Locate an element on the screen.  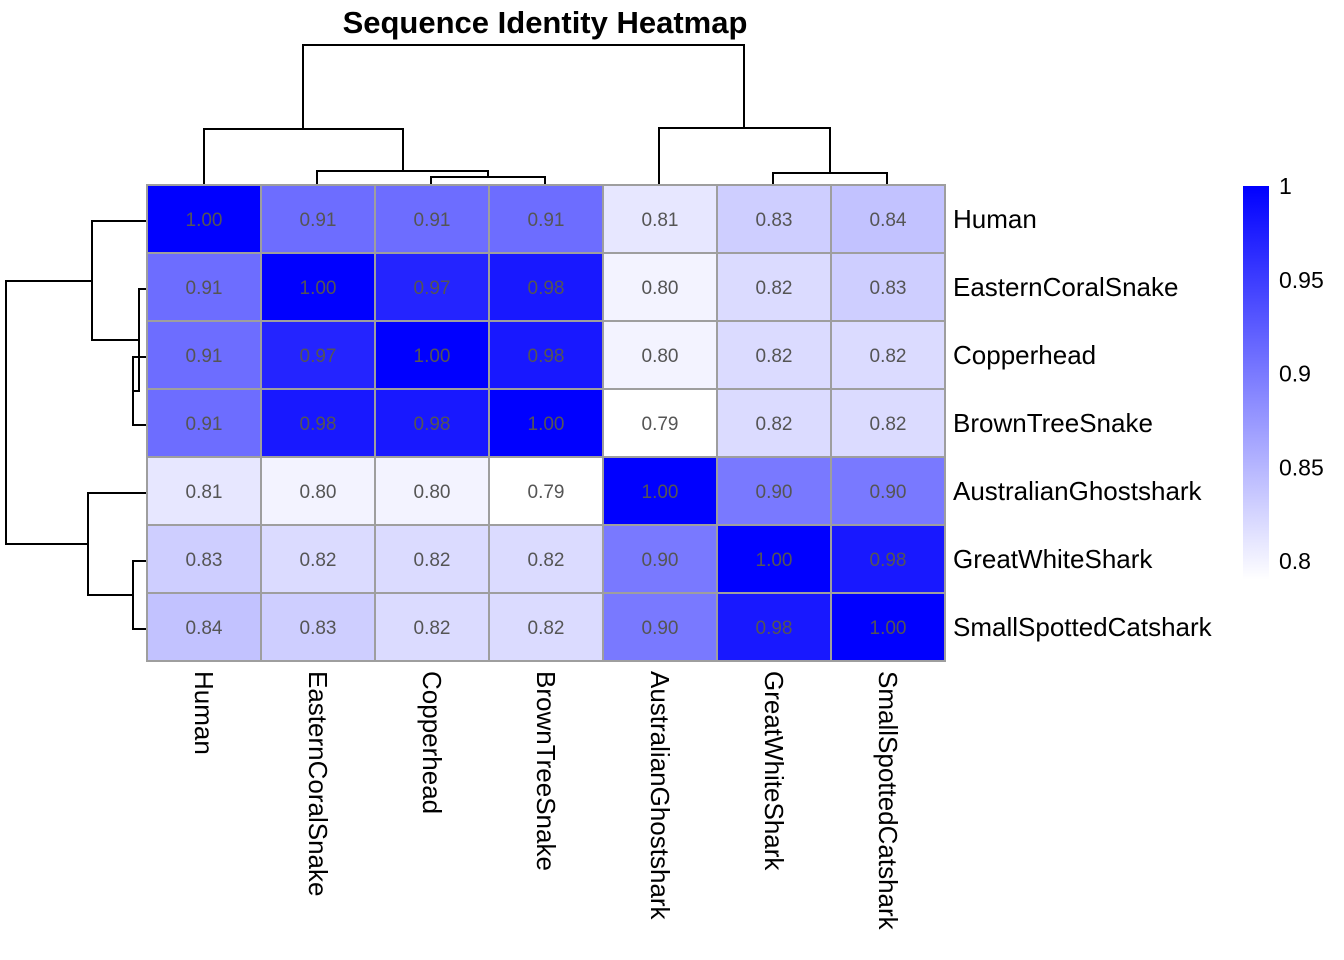
chart-title: Sequence Identity Heatmap is located at coordinates (545, 22).